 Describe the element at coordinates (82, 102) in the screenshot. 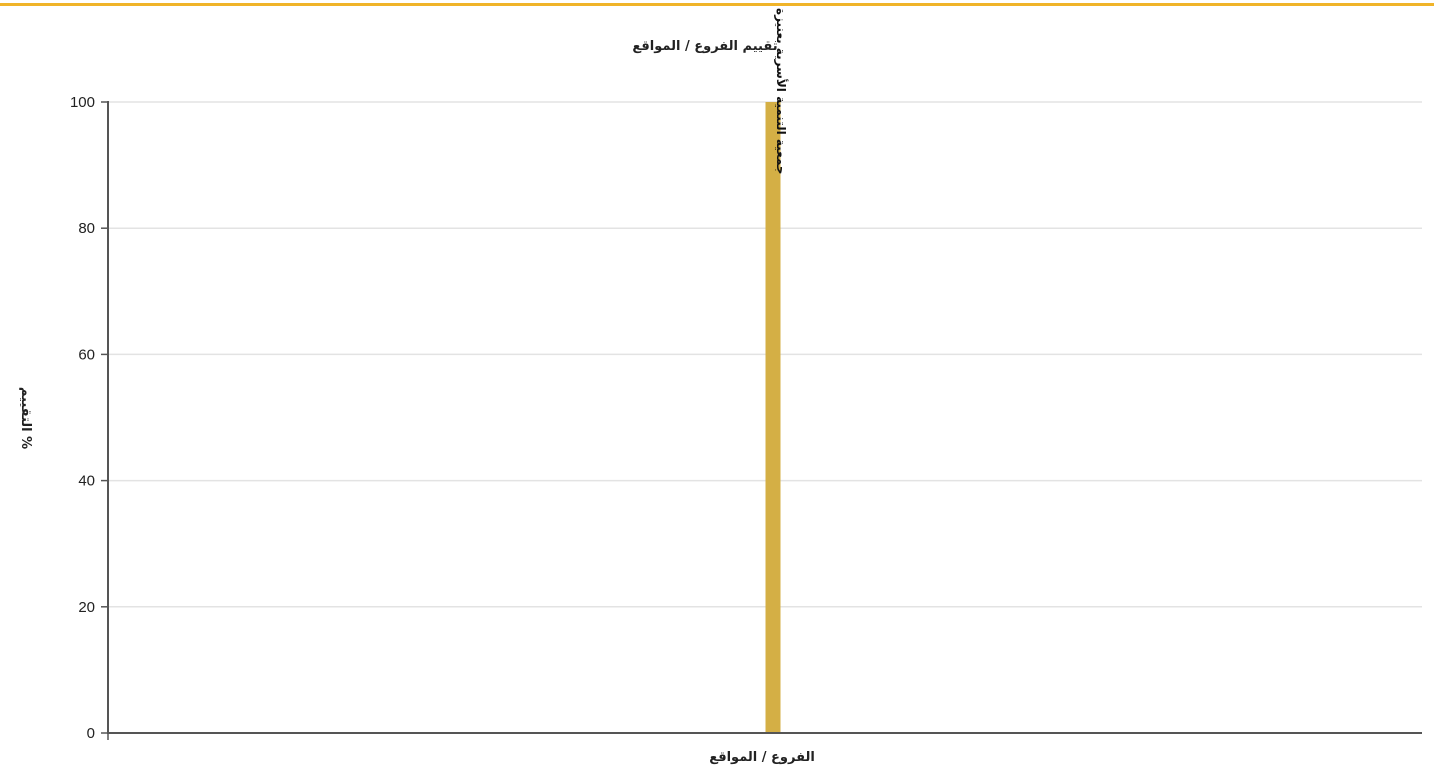

I see `y-tick-label: 100` at that location.